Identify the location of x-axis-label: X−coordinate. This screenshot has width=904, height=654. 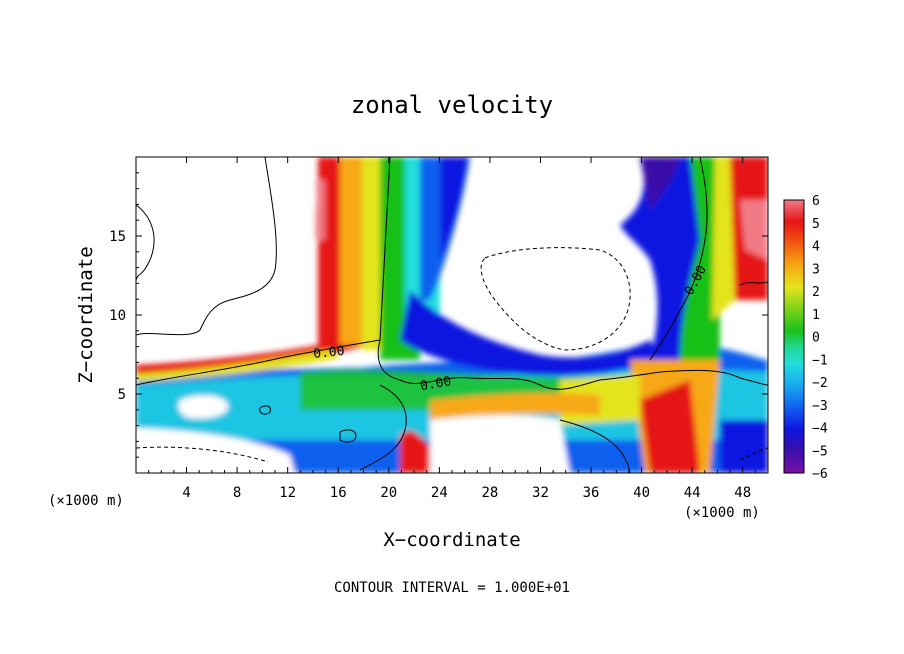
(451, 540).